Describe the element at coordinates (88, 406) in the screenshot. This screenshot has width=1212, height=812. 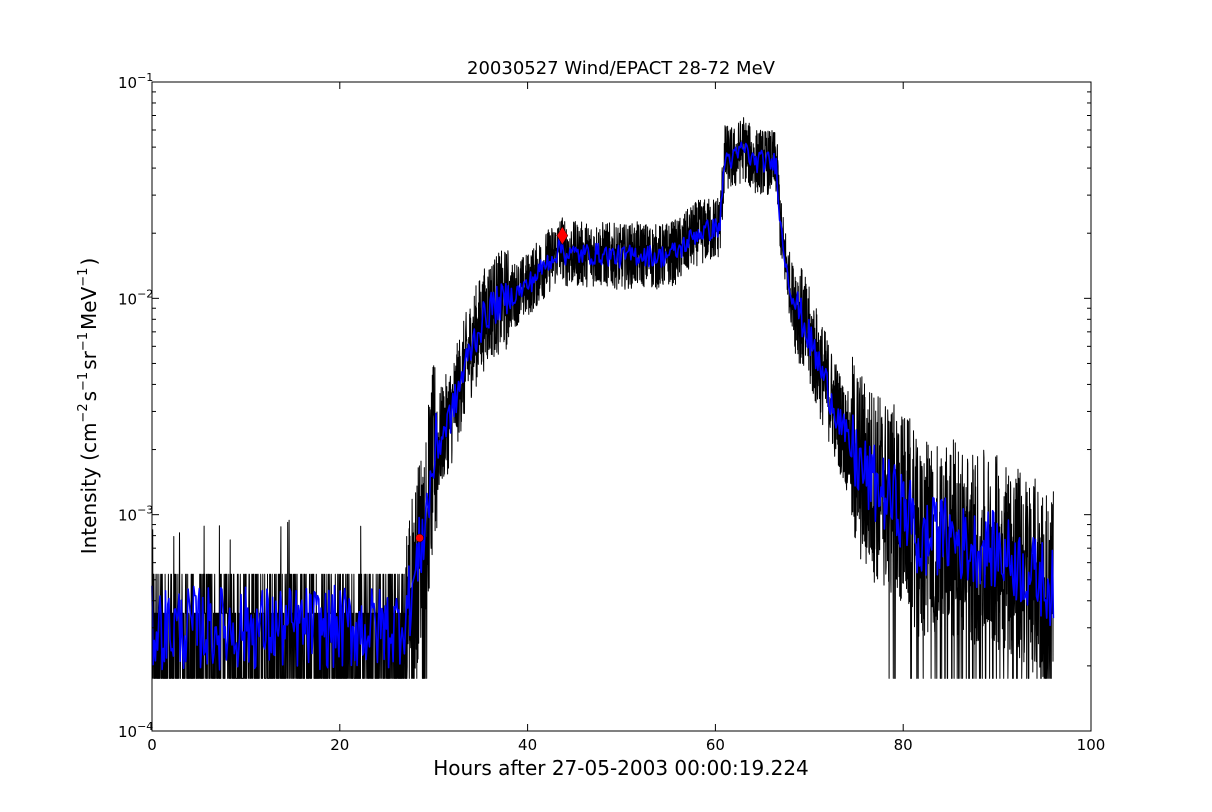
I see `y-axis-label: Intensity (cm−2s−1sr−1MeV−1)` at that location.